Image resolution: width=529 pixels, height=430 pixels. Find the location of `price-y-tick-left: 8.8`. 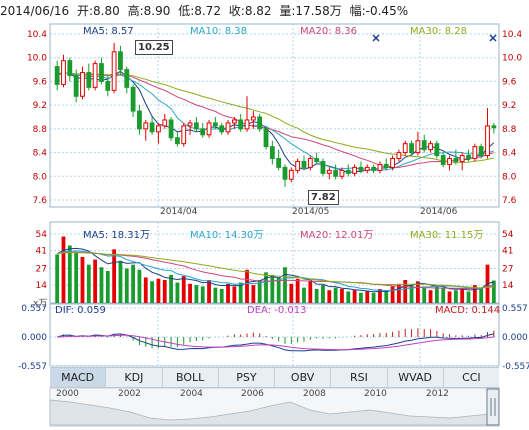

price-y-tick-left: 8.8 is located at coordinates (40, 130).